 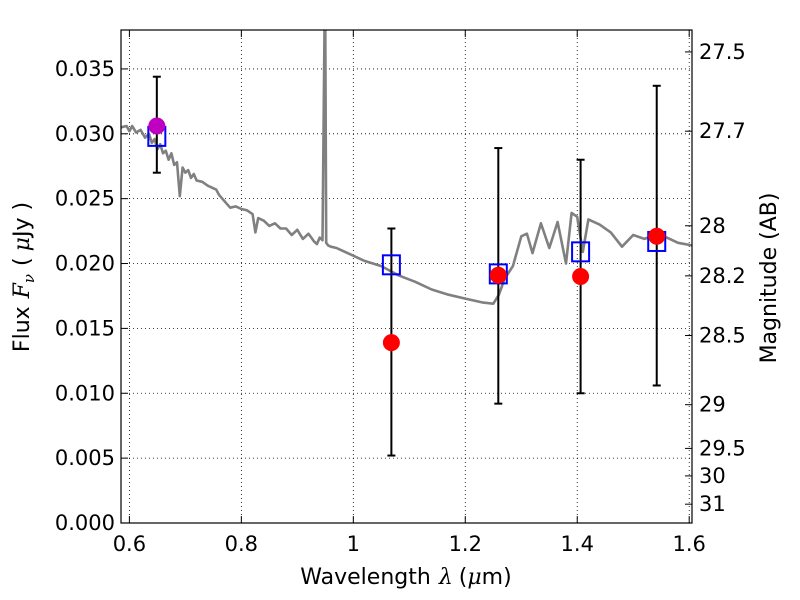 I want to click on right-tick-label: 29.5, so click(x=722, y=448).